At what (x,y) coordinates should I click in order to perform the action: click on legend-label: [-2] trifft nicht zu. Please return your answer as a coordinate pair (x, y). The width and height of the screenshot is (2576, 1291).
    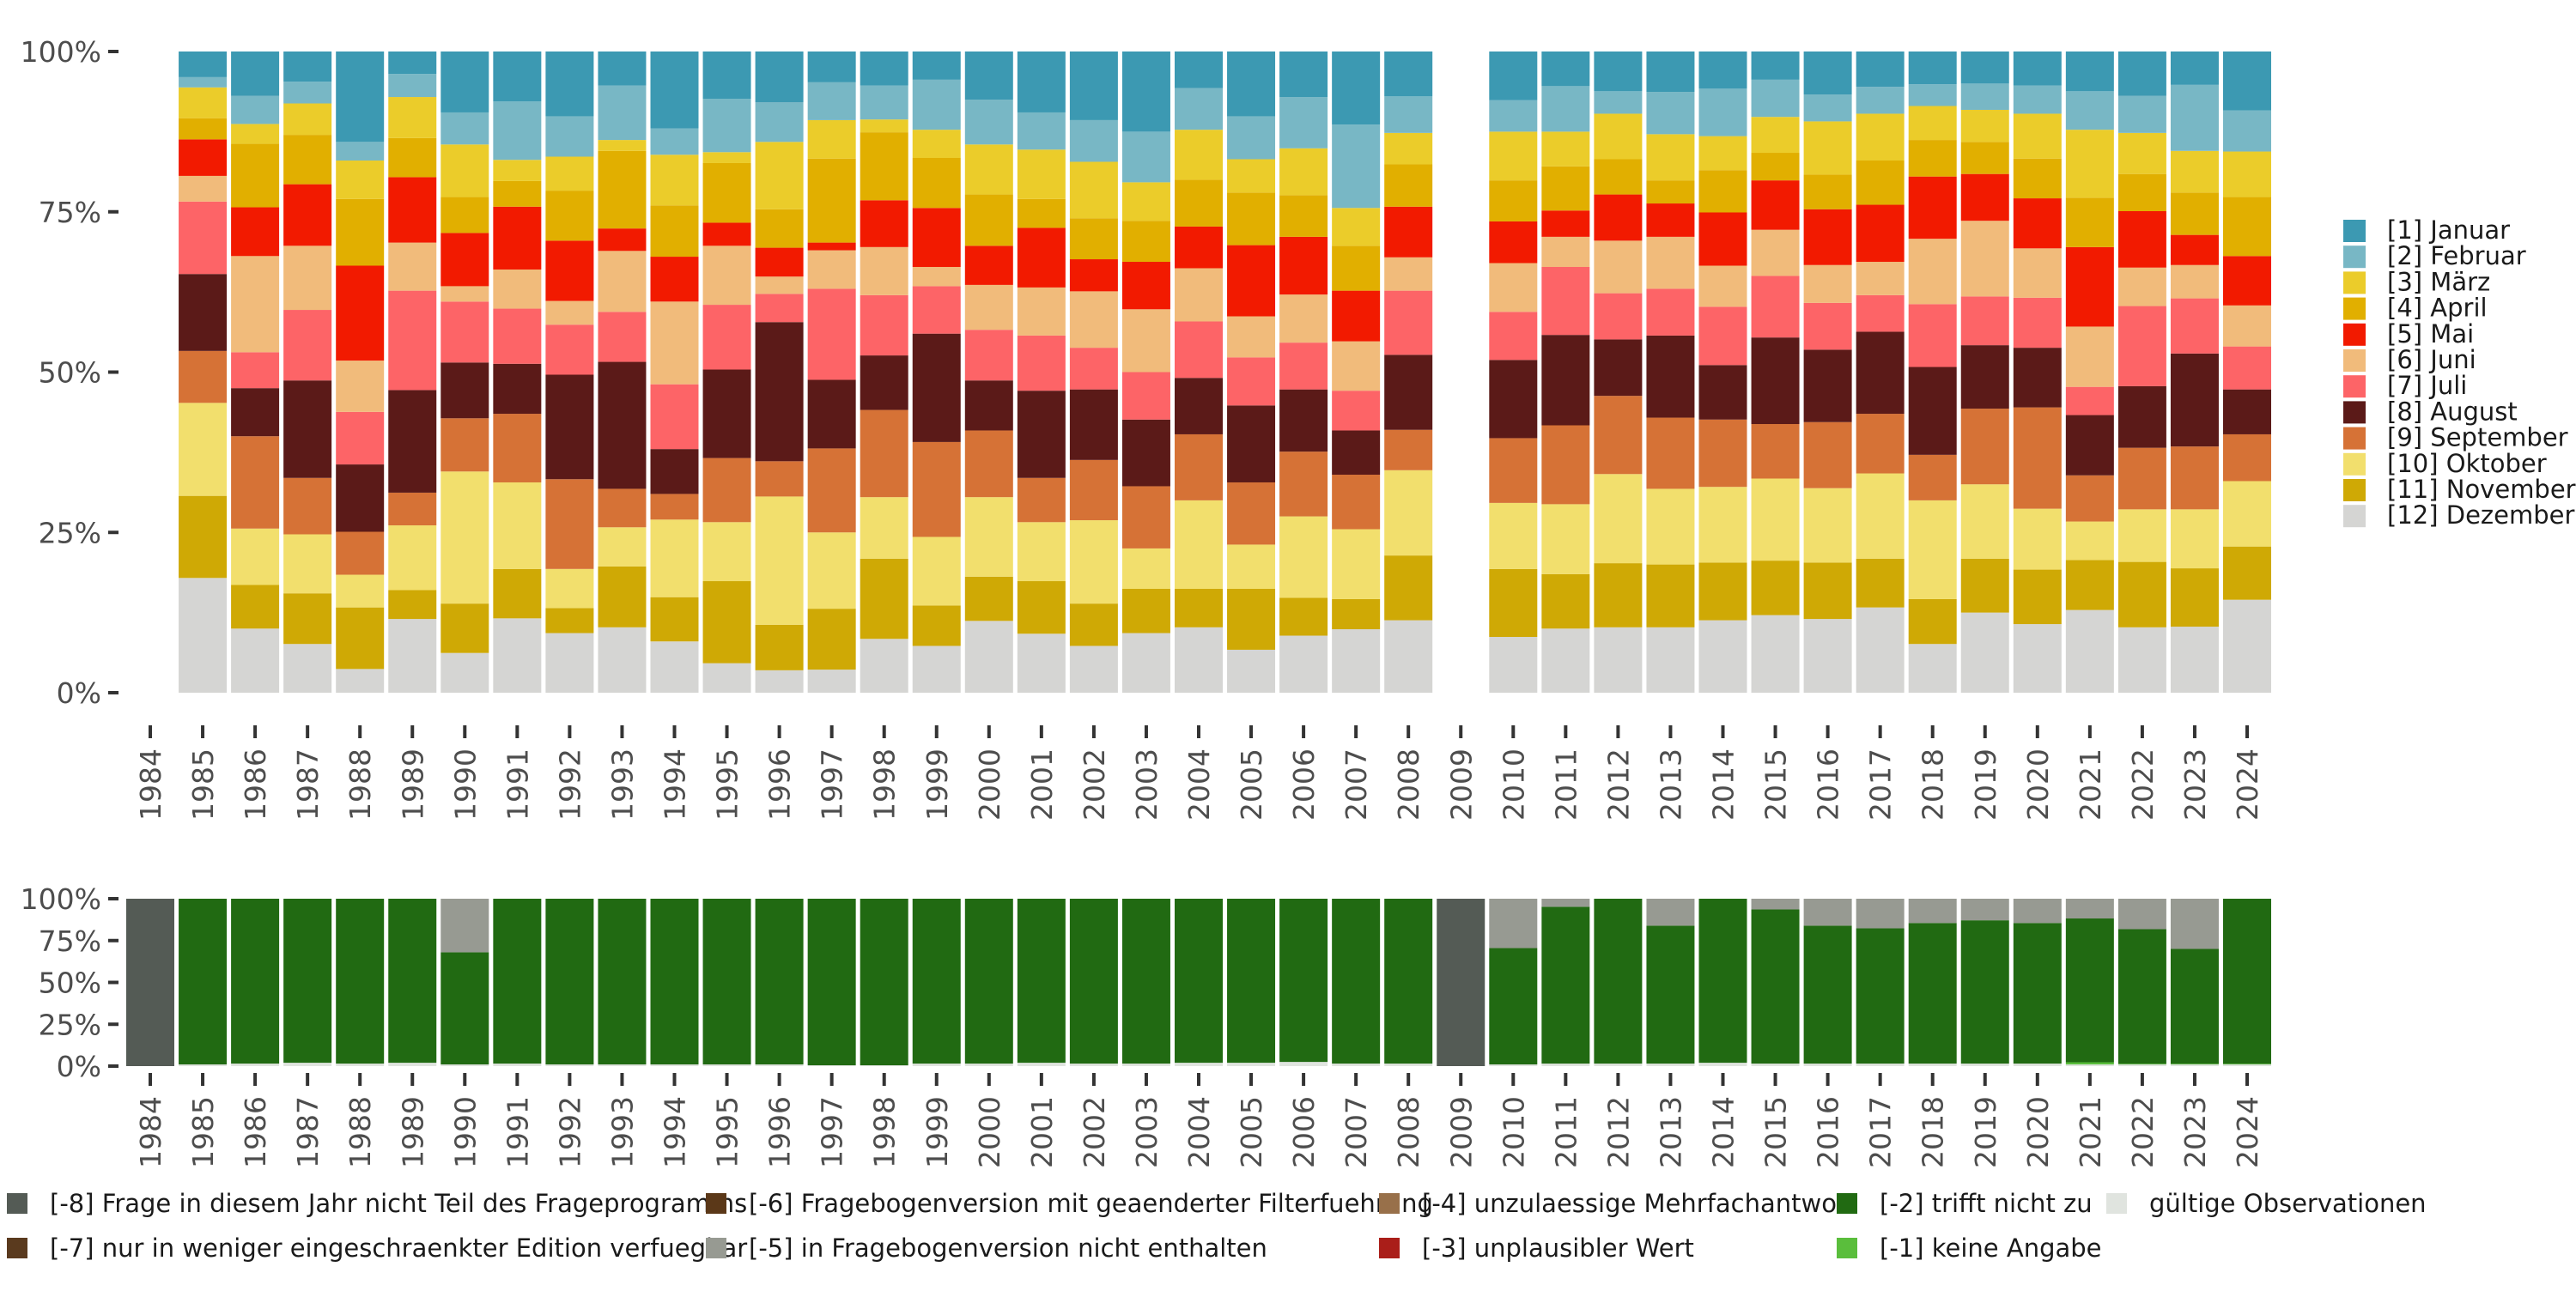
    Looking at the image, I should click on (1987, 1204).